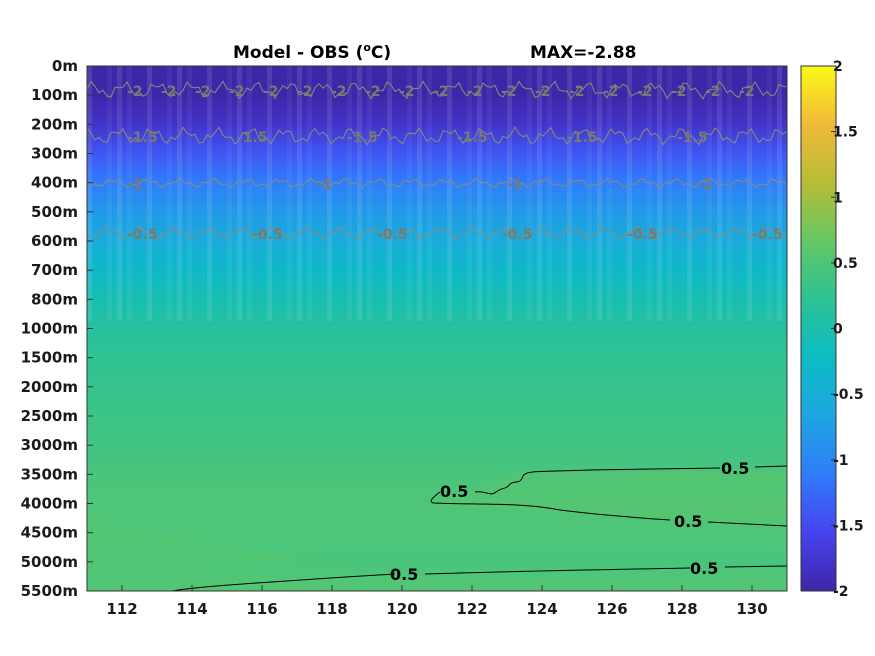 The width and height of the screenshot is (875, 656). I want to click on y-tick-label: 500m, so click(54, 212).